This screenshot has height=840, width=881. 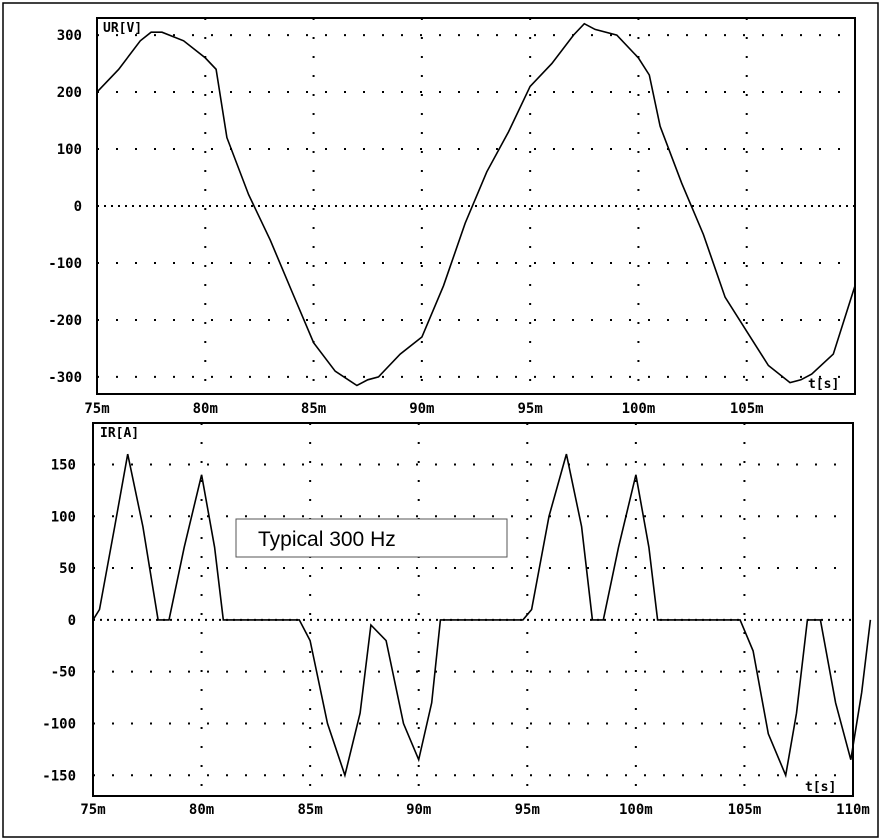 What do you see at coordinates (475, 810) in the screenshot?
I see `current-x-tick-labels: 75m 80m 85m 90m 95m 100m 105m 110m` at bounding box center [475, 810].